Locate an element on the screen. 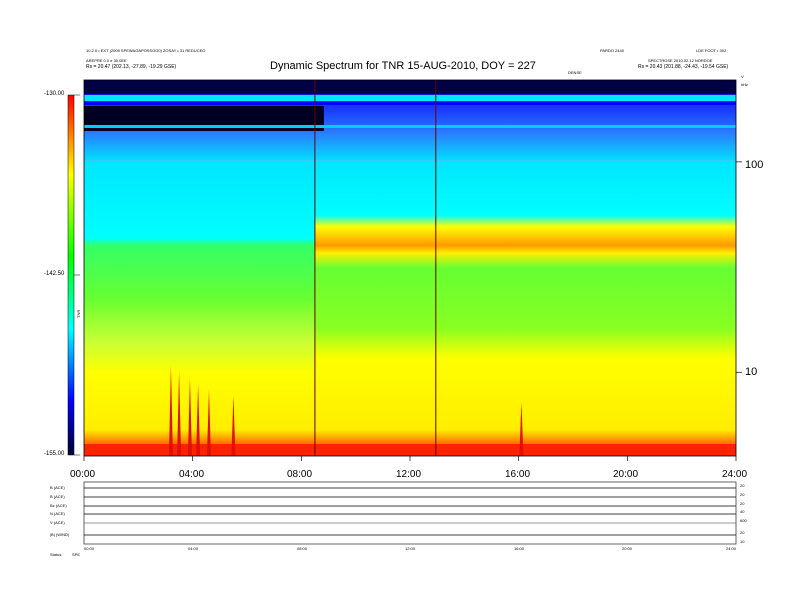 This screenshot has height=612, width=792. colorbar-tick-bottom: -155.00 is located at coordinates (54, 454).